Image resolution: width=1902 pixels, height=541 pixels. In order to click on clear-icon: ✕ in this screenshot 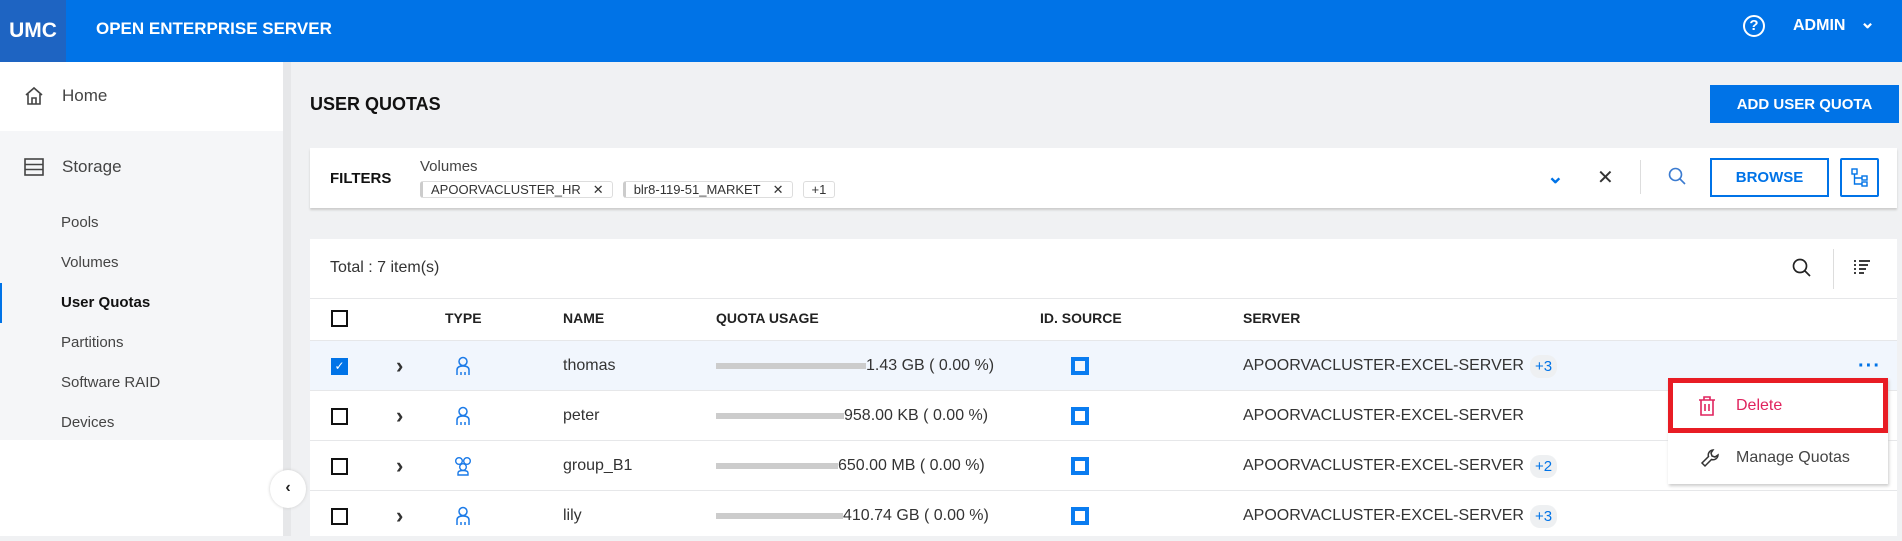, I will do `click(1605, 178)`.